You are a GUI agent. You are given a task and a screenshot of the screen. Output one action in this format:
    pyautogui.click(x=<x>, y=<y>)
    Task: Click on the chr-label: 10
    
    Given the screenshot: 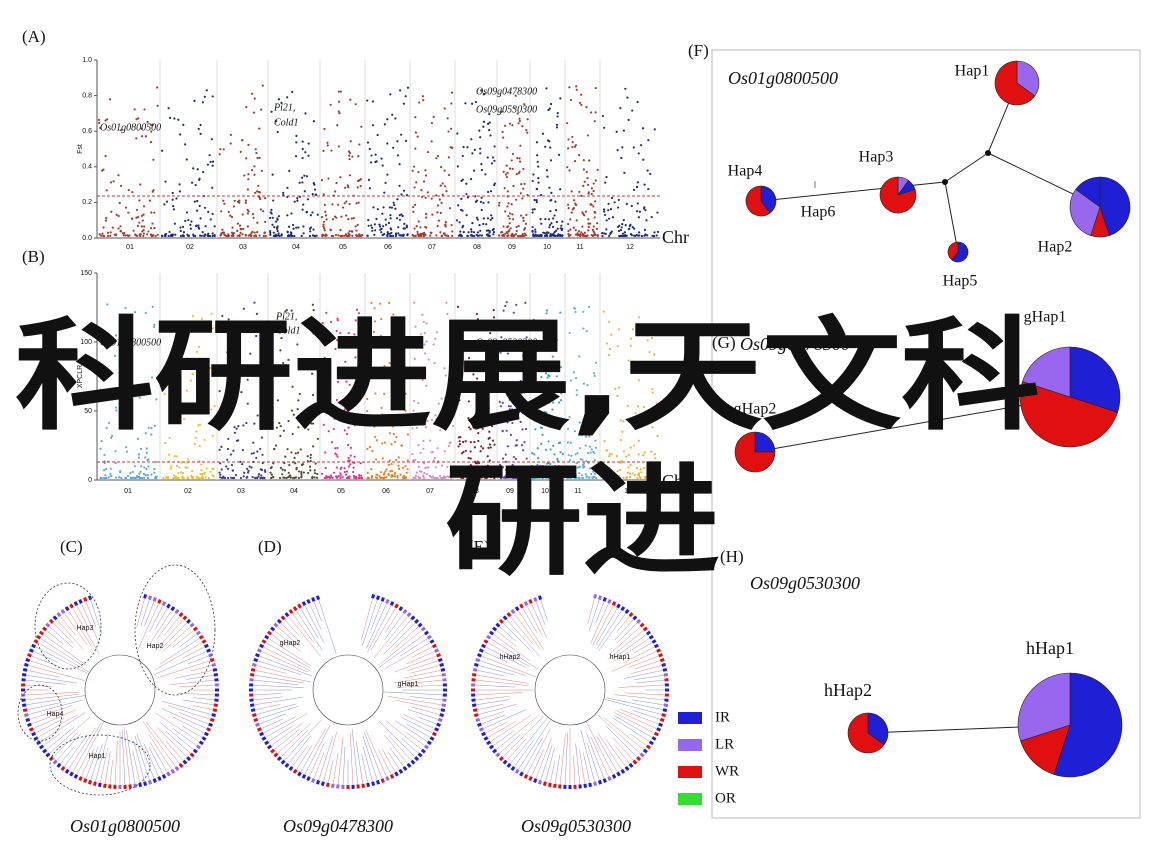 What is the action you would take?
    pyautogui.click(x=547, y=247)
    